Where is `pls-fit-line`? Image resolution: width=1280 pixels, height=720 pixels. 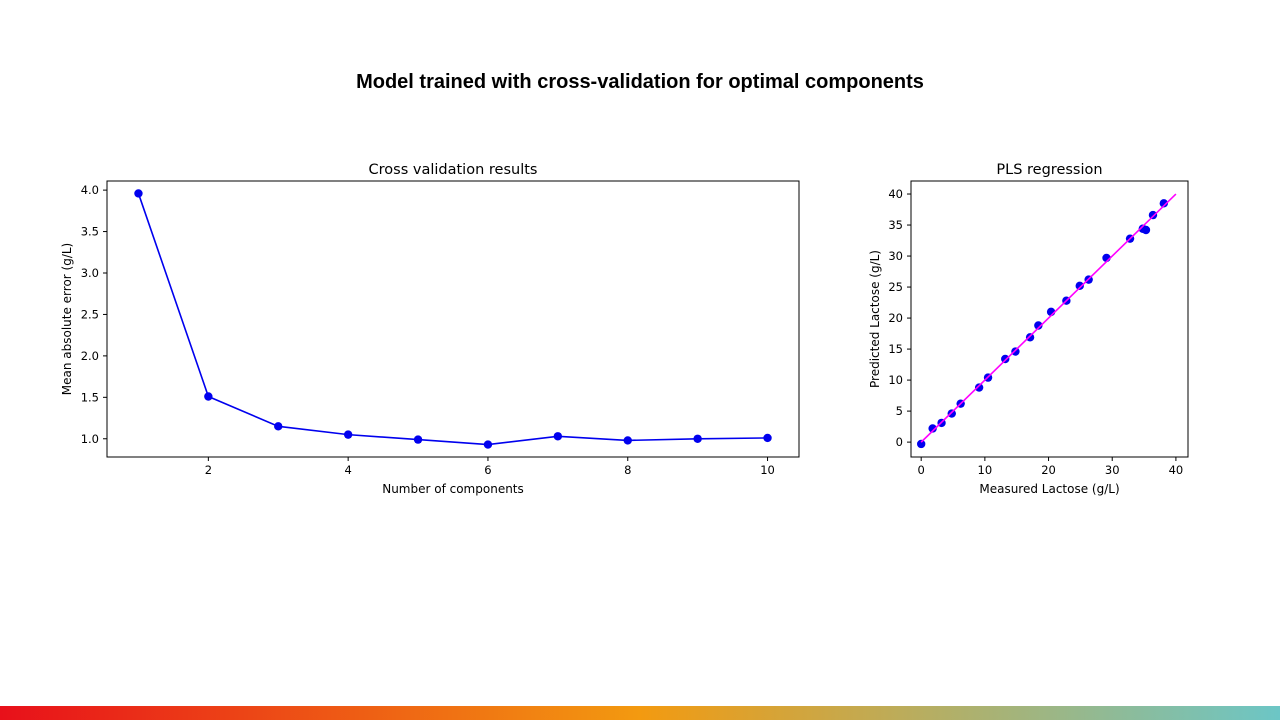 pls-fit-line is located at coordinates (1048, 318).